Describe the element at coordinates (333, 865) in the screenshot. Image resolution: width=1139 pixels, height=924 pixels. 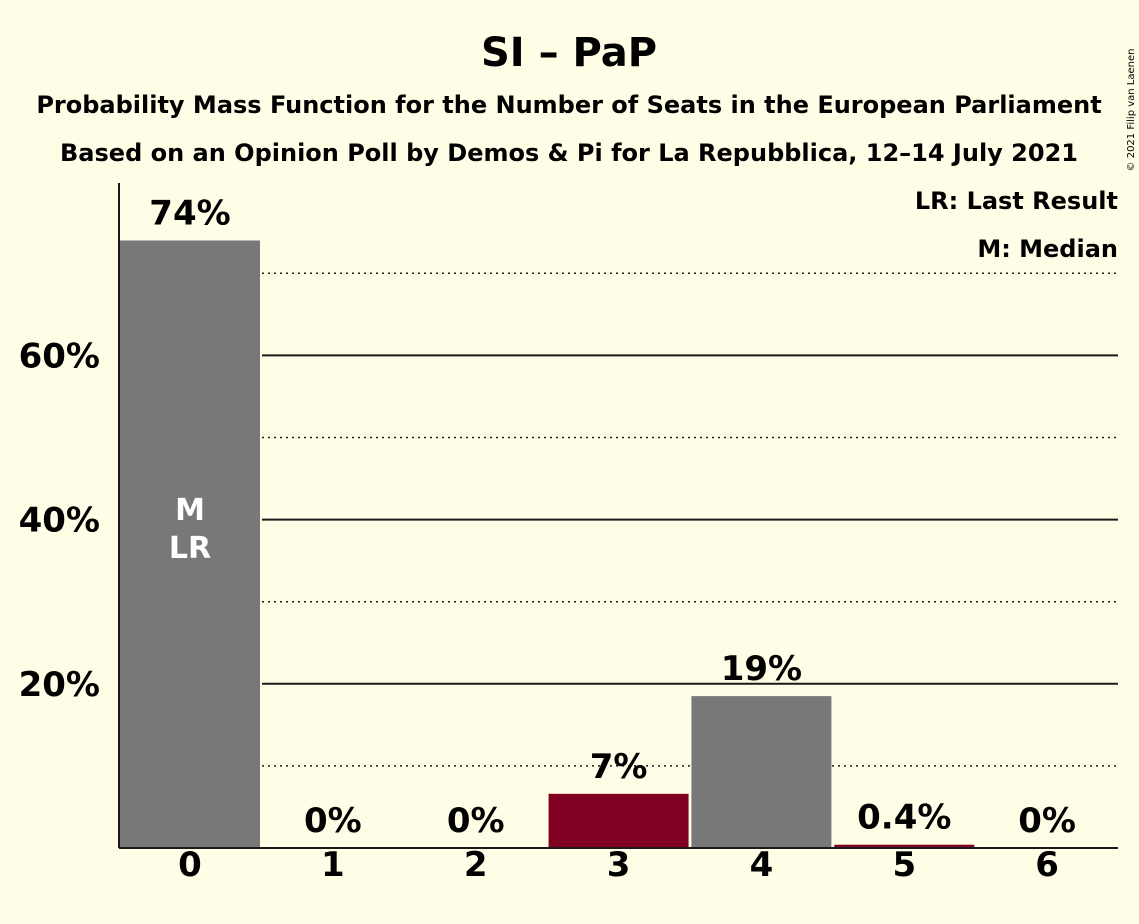
I see `x-tick-label: 1` at that location.